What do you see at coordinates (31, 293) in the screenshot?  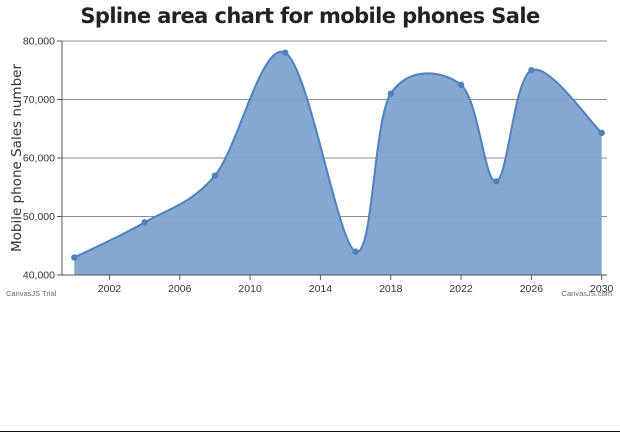 I see `credit-left: CanvasJS Trial` at bounding box center [31, 293].